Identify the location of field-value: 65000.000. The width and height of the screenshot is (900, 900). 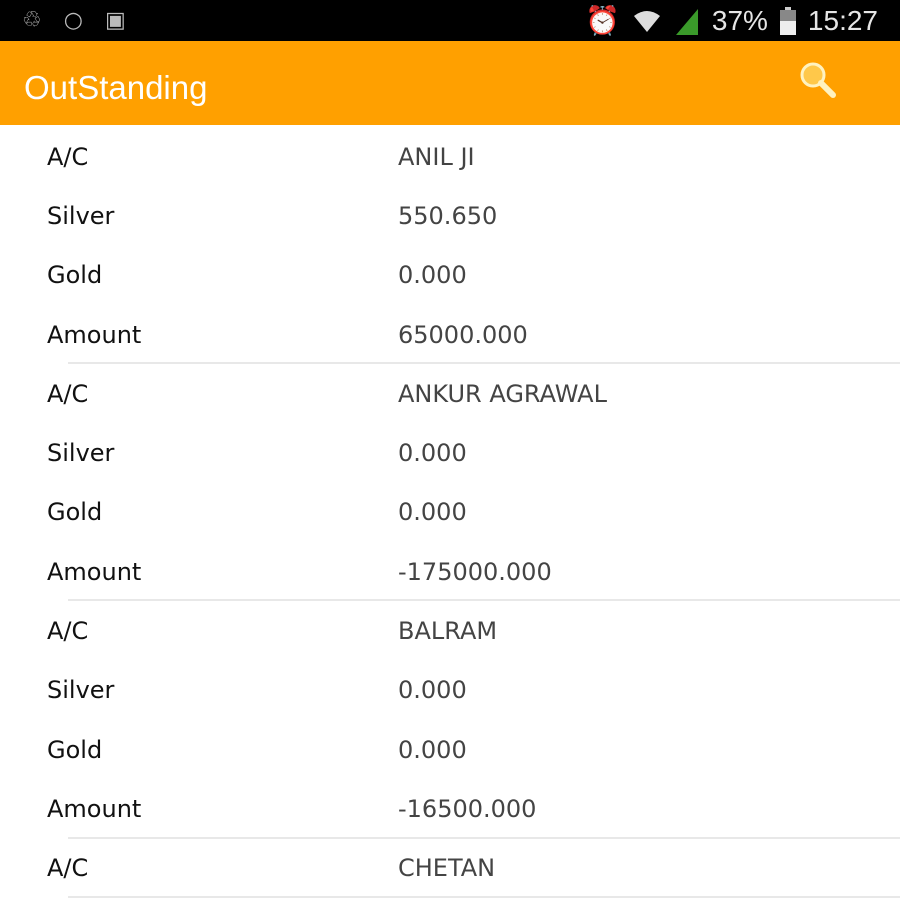
(463, 334).